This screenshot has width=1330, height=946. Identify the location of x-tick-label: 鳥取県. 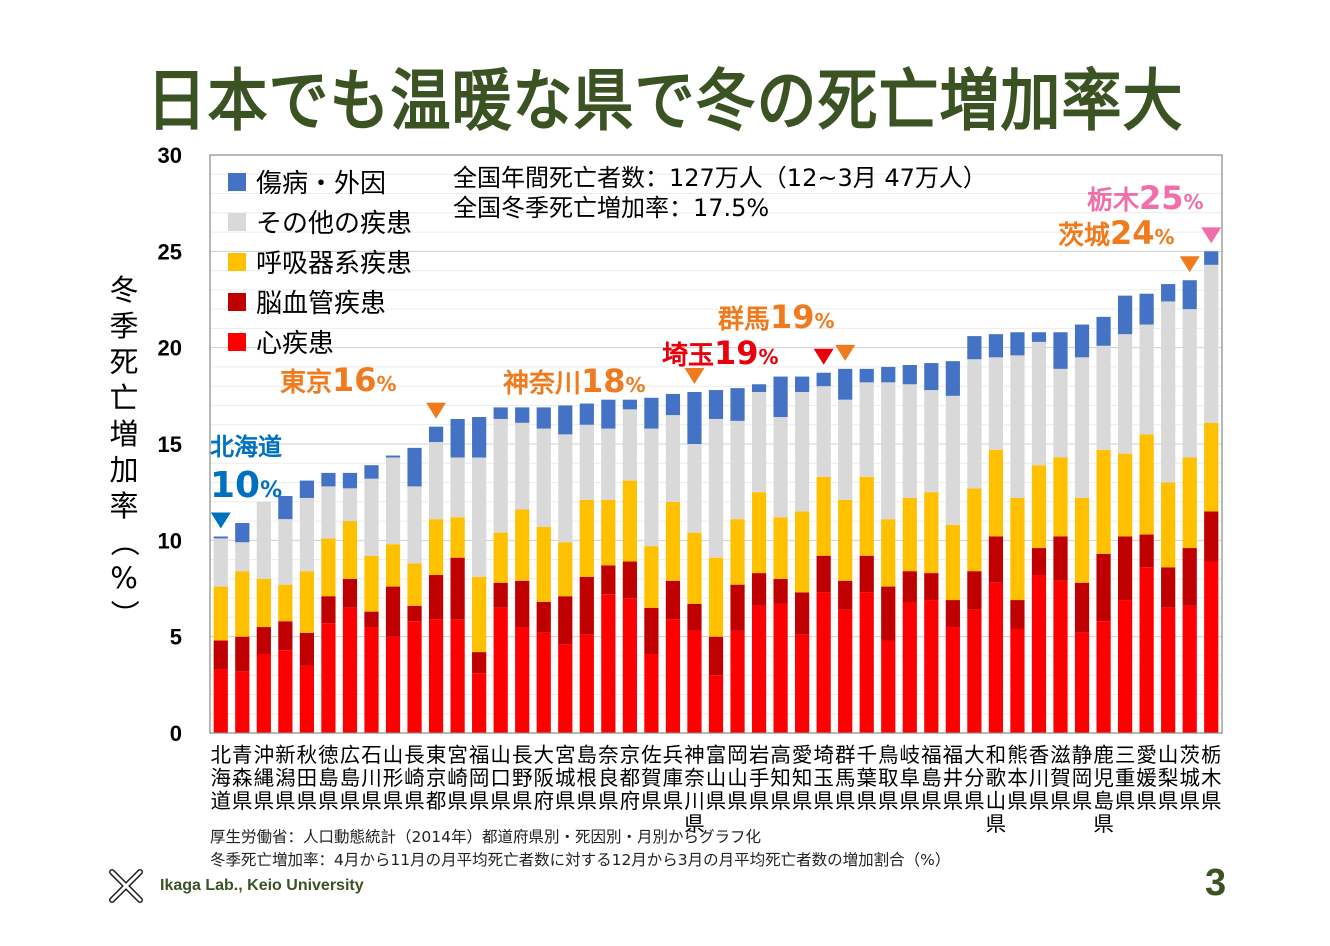
(888, 778).